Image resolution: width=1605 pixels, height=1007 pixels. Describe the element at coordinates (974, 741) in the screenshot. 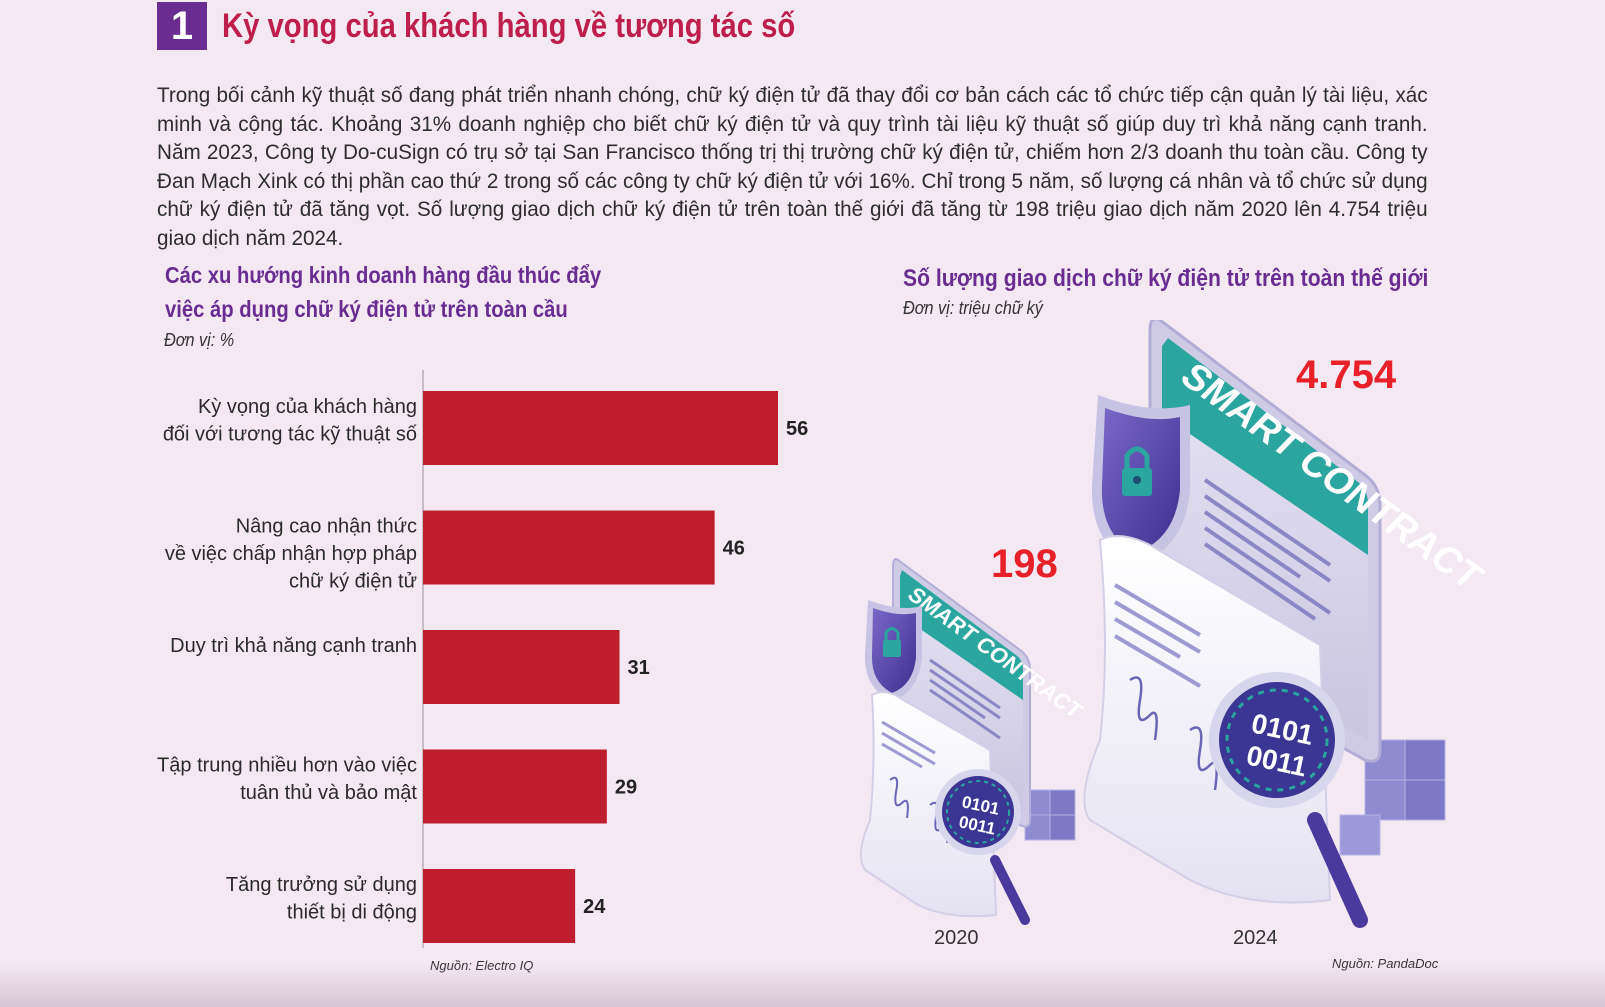

I see `contract-document-small-icon: SMART CONTRACT 0101` at that location.